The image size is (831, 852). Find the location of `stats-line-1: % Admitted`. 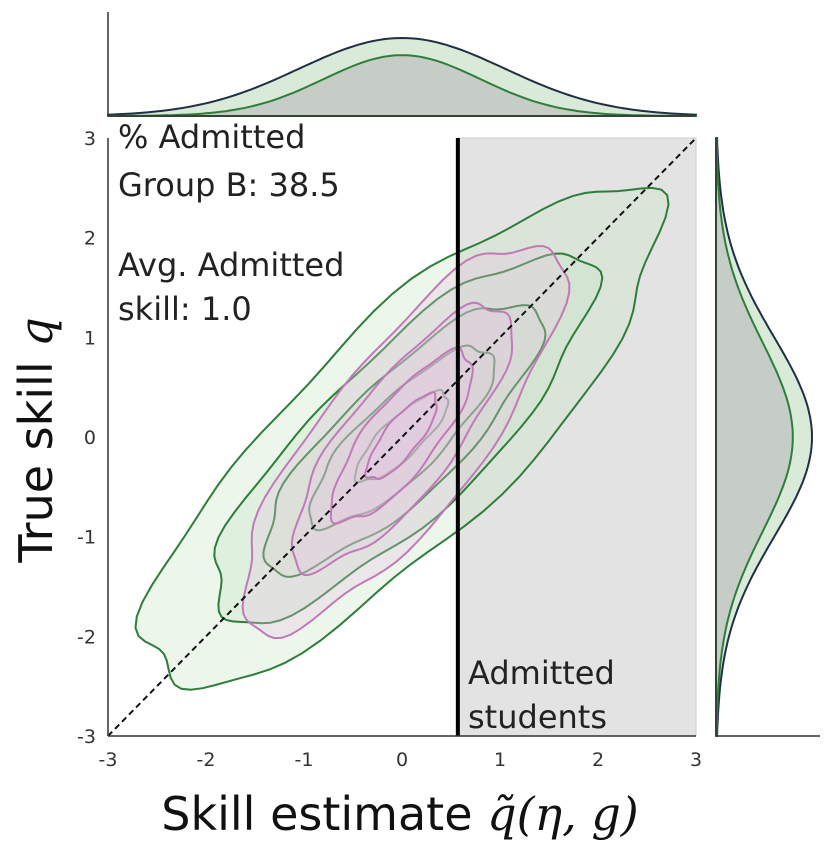

stats-line-1: % Admitted is located at coordinates (211, 137).